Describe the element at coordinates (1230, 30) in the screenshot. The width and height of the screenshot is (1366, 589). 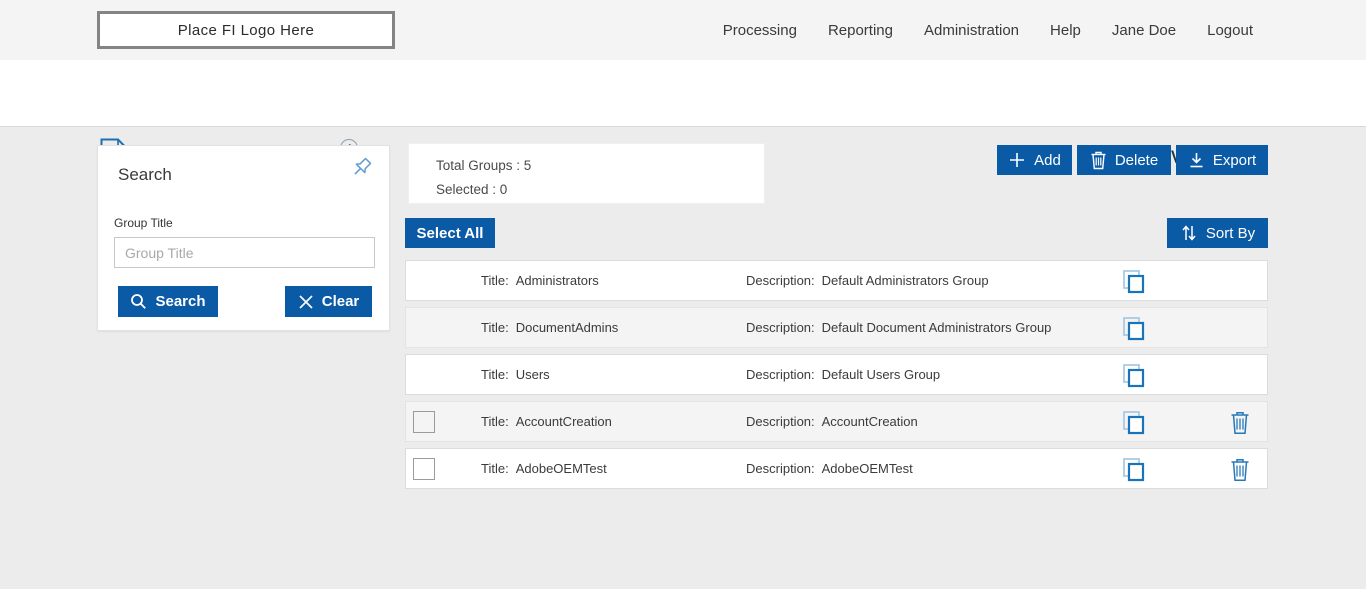
I see `nav-logout: Logout` at that location.